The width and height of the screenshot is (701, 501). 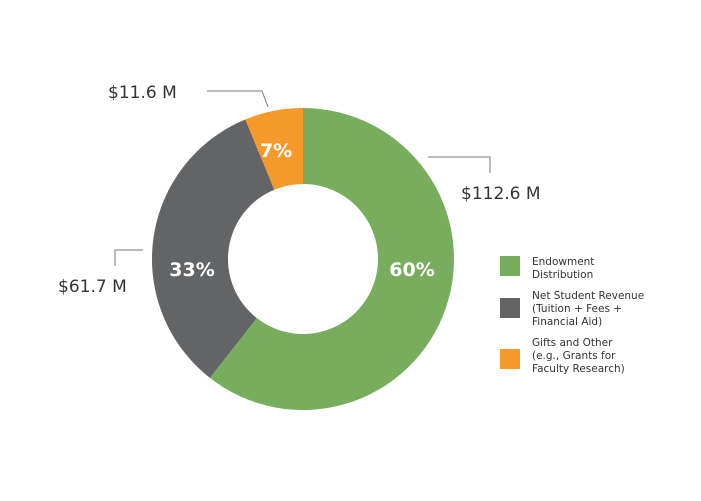 What do you see at coordinates (128, 257) in the screenshot?
I see `leader-line-student` at bounding box center [128, 257].